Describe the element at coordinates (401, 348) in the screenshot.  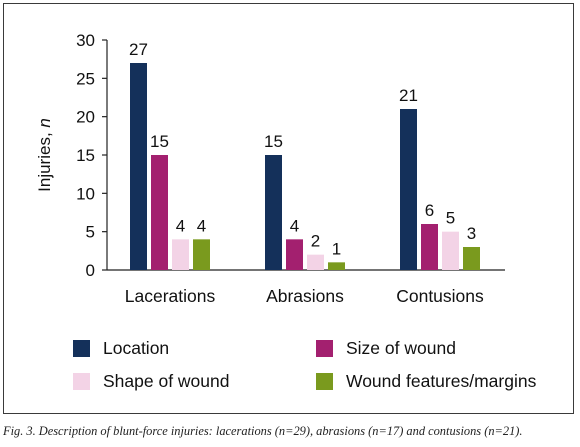
I see `legend-label: Size of wound` at that location.